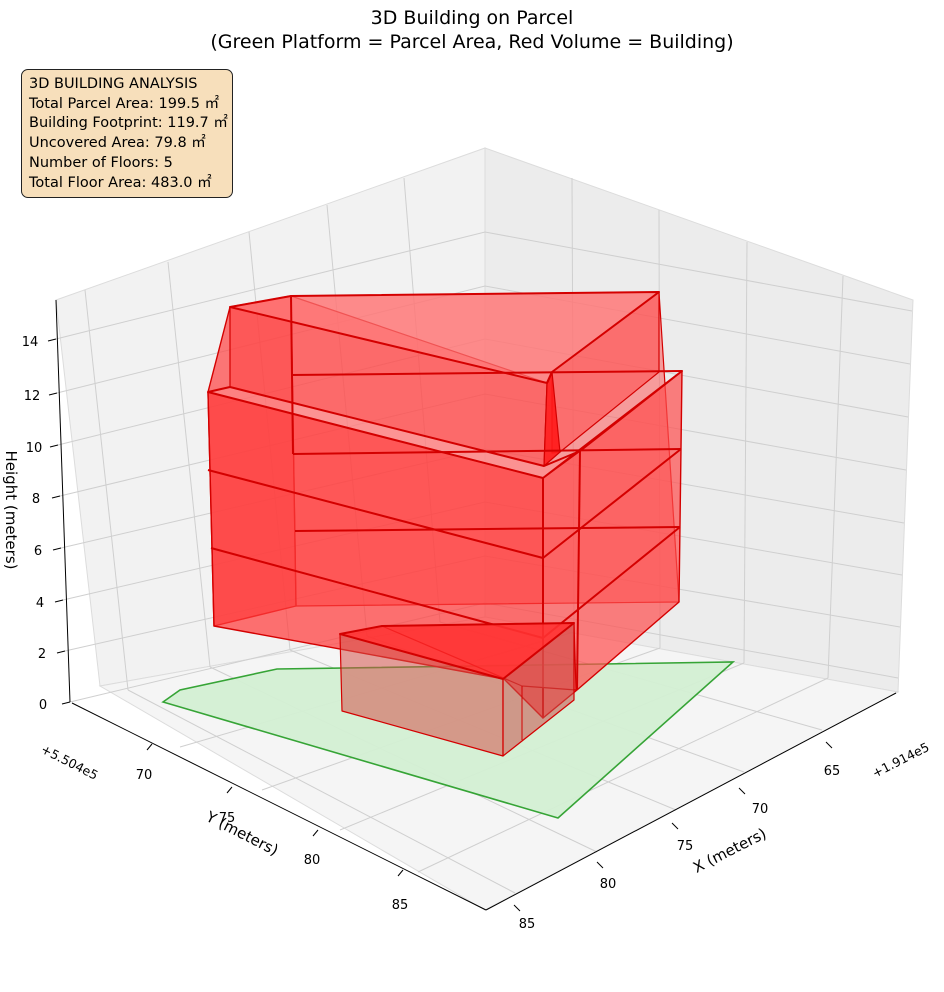 The image size is (944, 992). Describe the element at coordinates (113, 84) in the screenshot. I see `analysis-heading: 3D BUILDING ANALYSIS` at that location.